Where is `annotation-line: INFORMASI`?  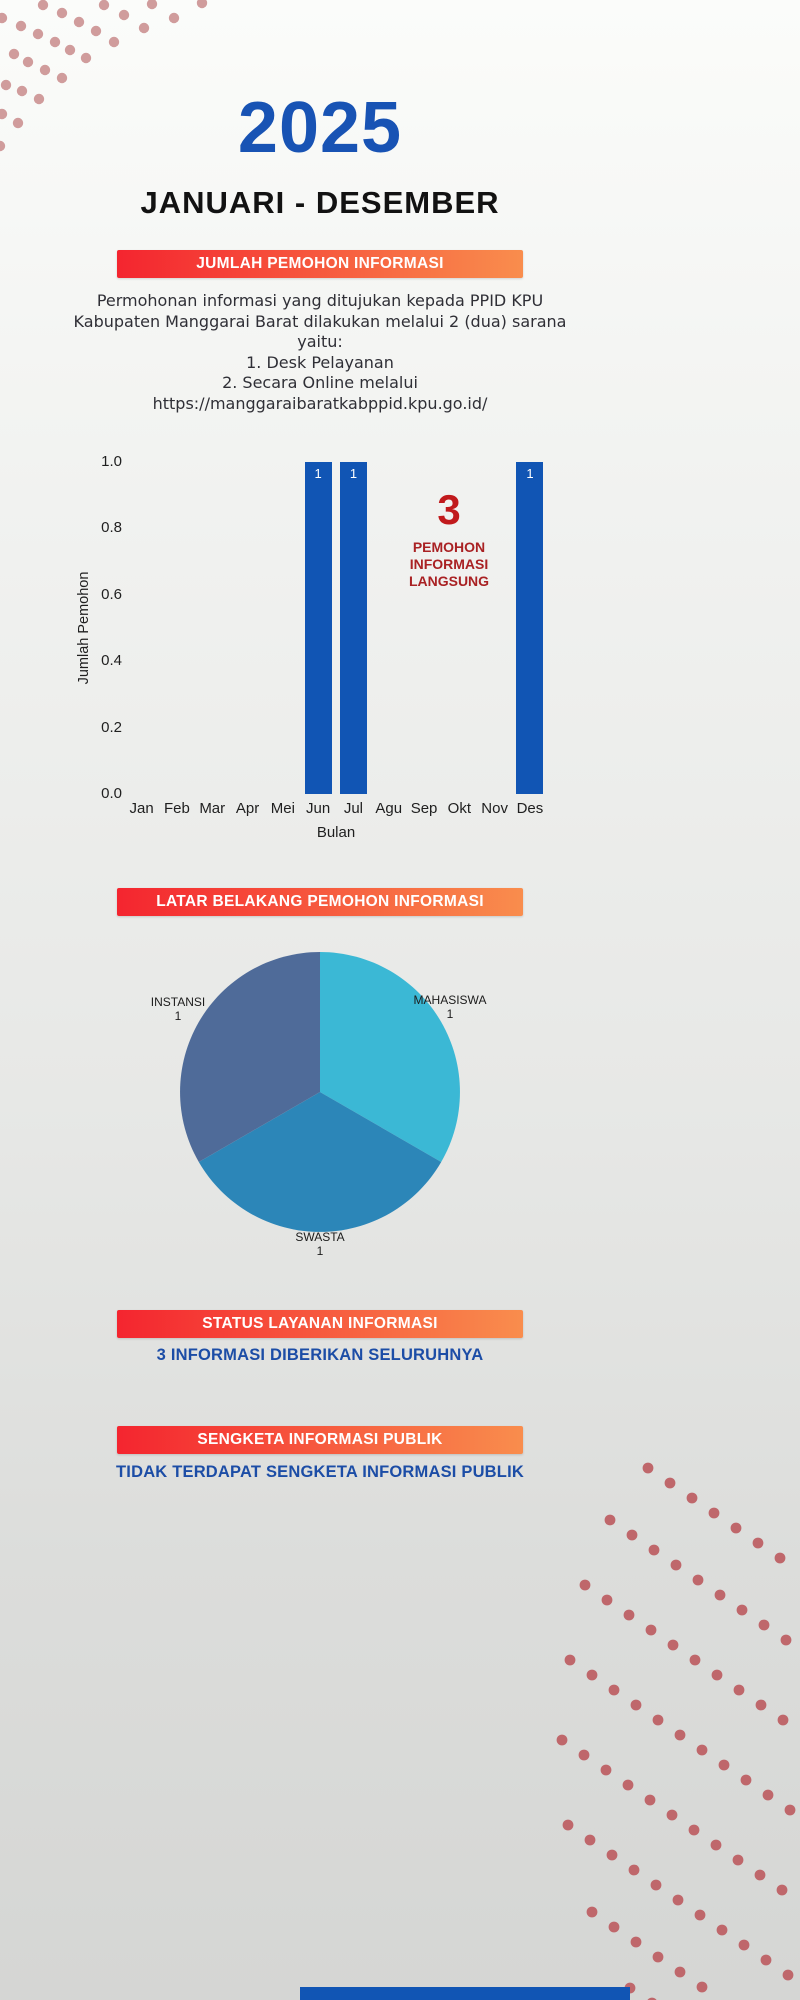 annotation-line: INFORMASI is located at coordinates (449, 564).